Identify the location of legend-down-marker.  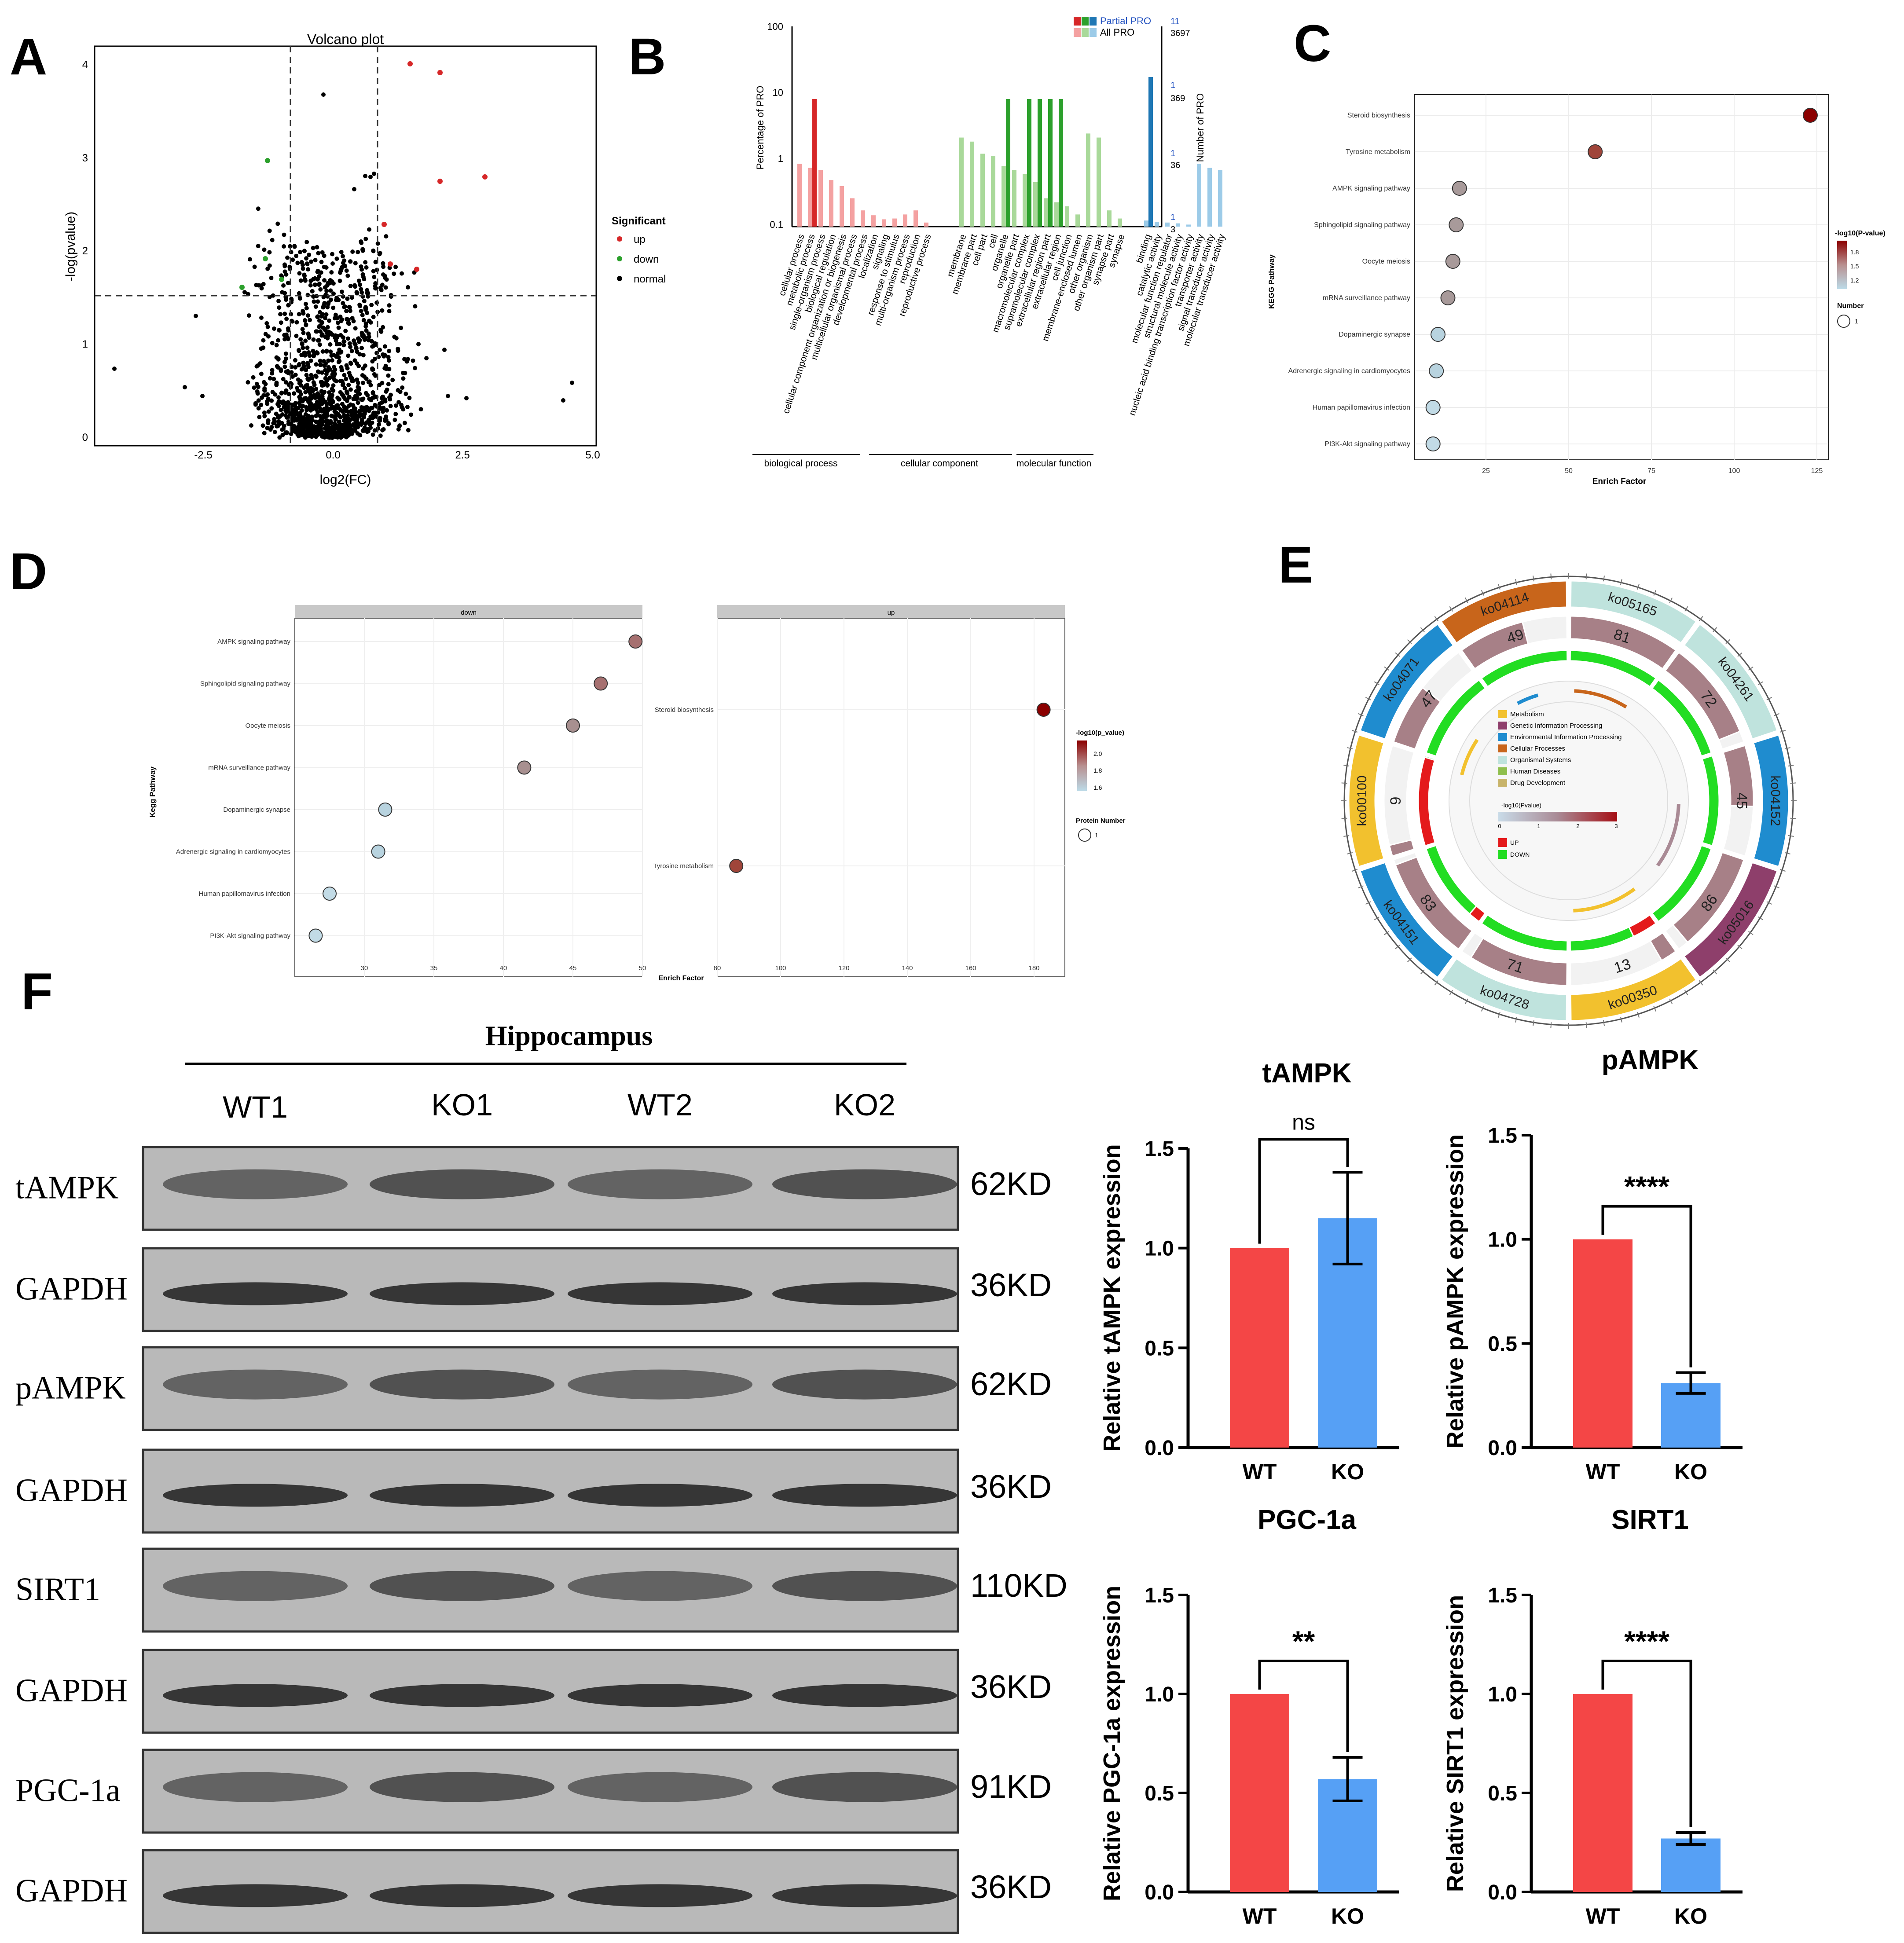
(619, 258).